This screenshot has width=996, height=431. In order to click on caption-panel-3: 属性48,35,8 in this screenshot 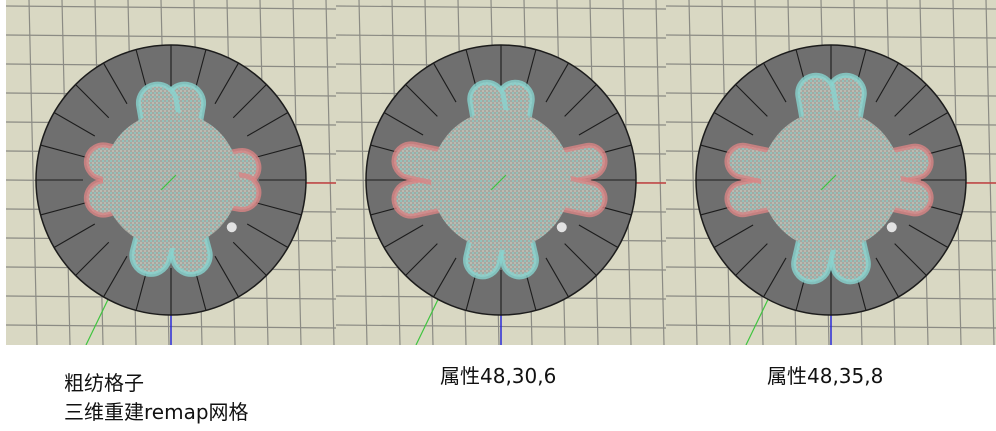, I will do `click(825, 376)`.